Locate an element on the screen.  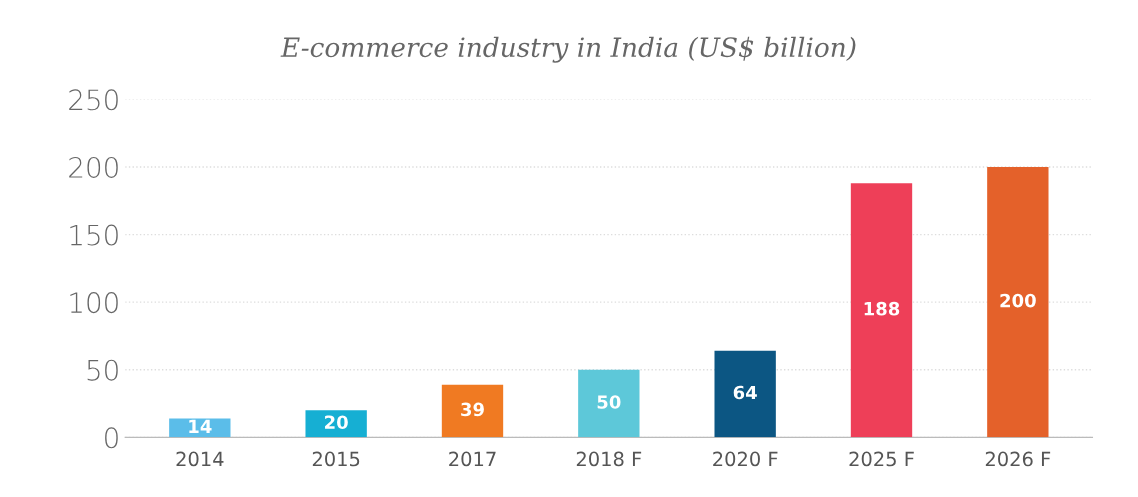
y-tick-label: 50 is located at coordinates (102, 370).